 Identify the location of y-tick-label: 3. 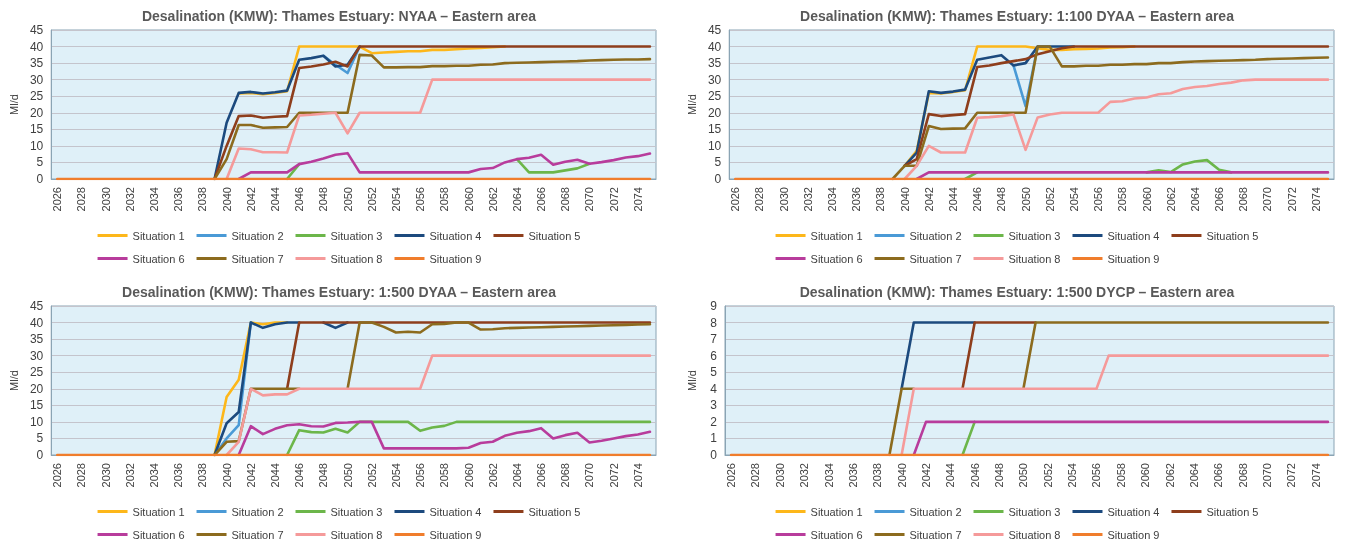
(714, 405).